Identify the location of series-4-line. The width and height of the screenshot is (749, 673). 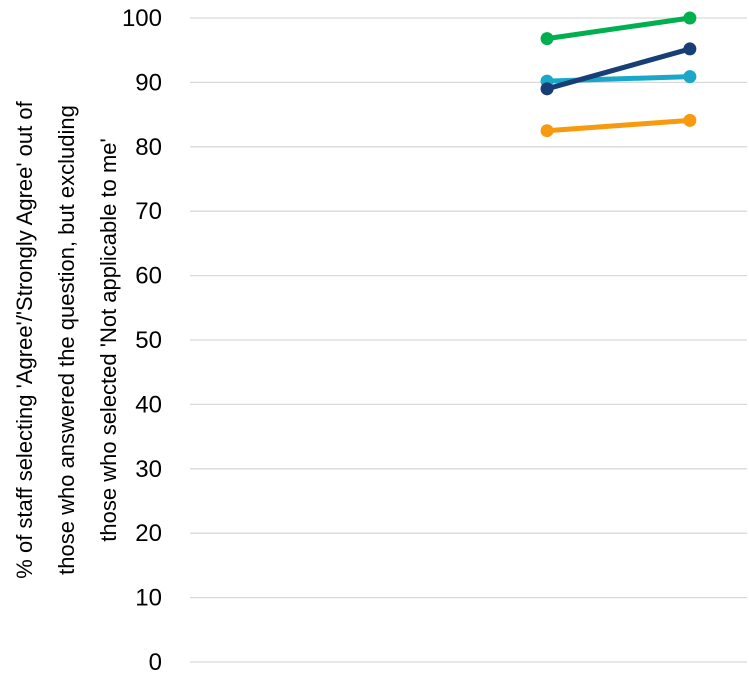
(618, 125).